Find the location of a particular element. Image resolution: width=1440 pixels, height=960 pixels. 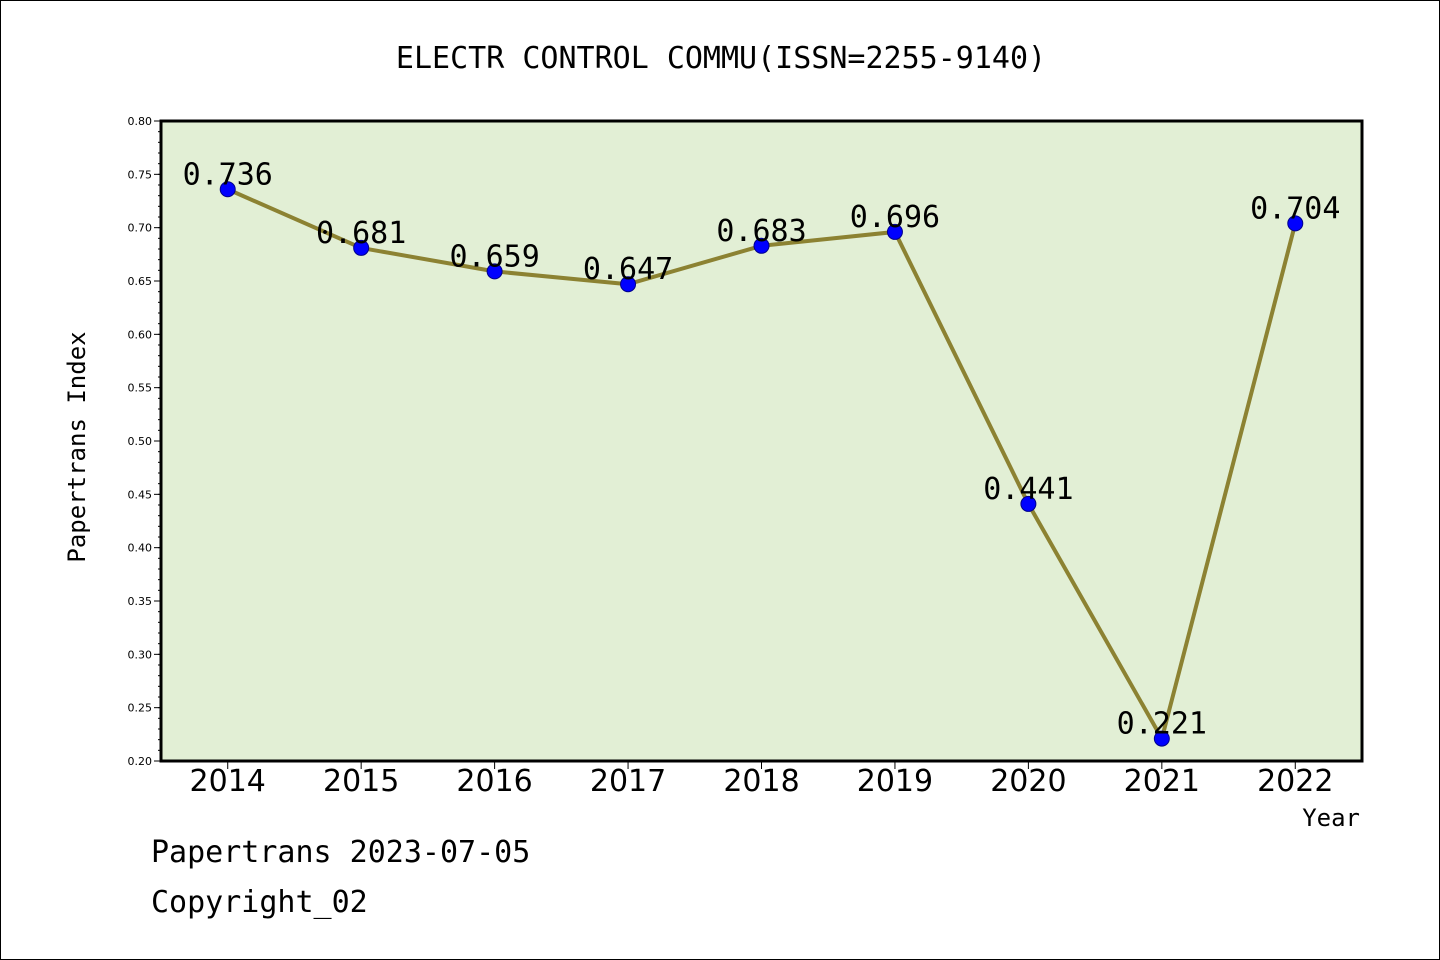

data-label: 0.647 is located at coordinates (628, 269).